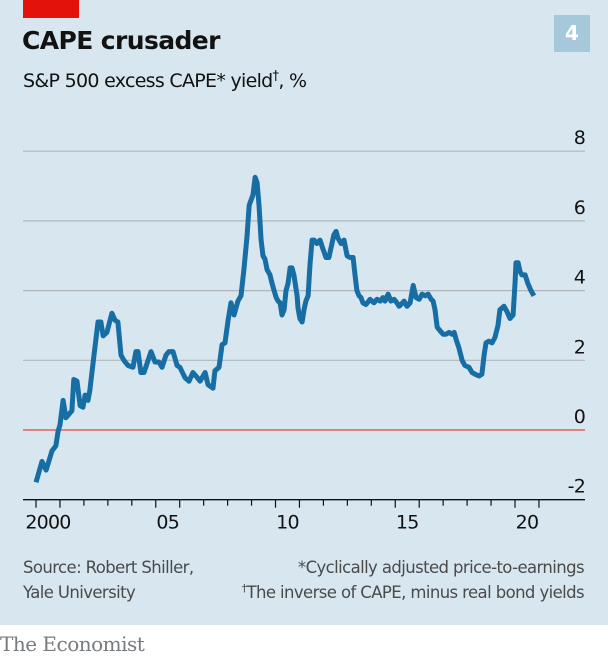  I want to click on y-tick-label: 0, so click(579, 417).